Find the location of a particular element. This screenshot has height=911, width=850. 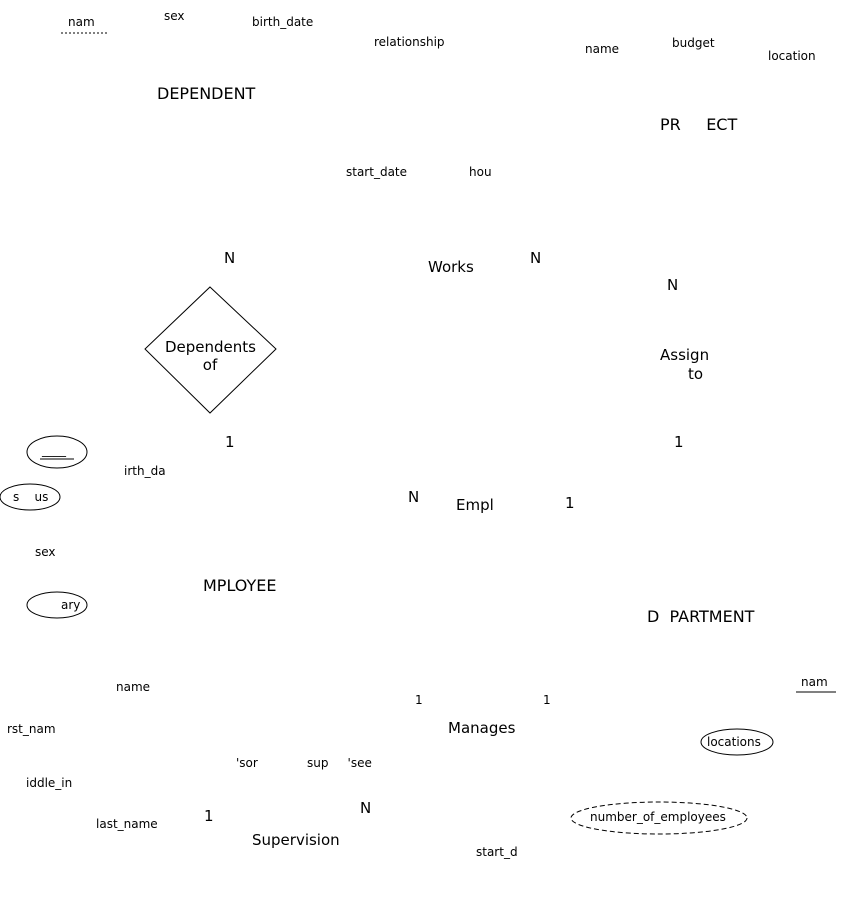

attr-dependent-relationship: relationship is located at coordinates (409, 42).